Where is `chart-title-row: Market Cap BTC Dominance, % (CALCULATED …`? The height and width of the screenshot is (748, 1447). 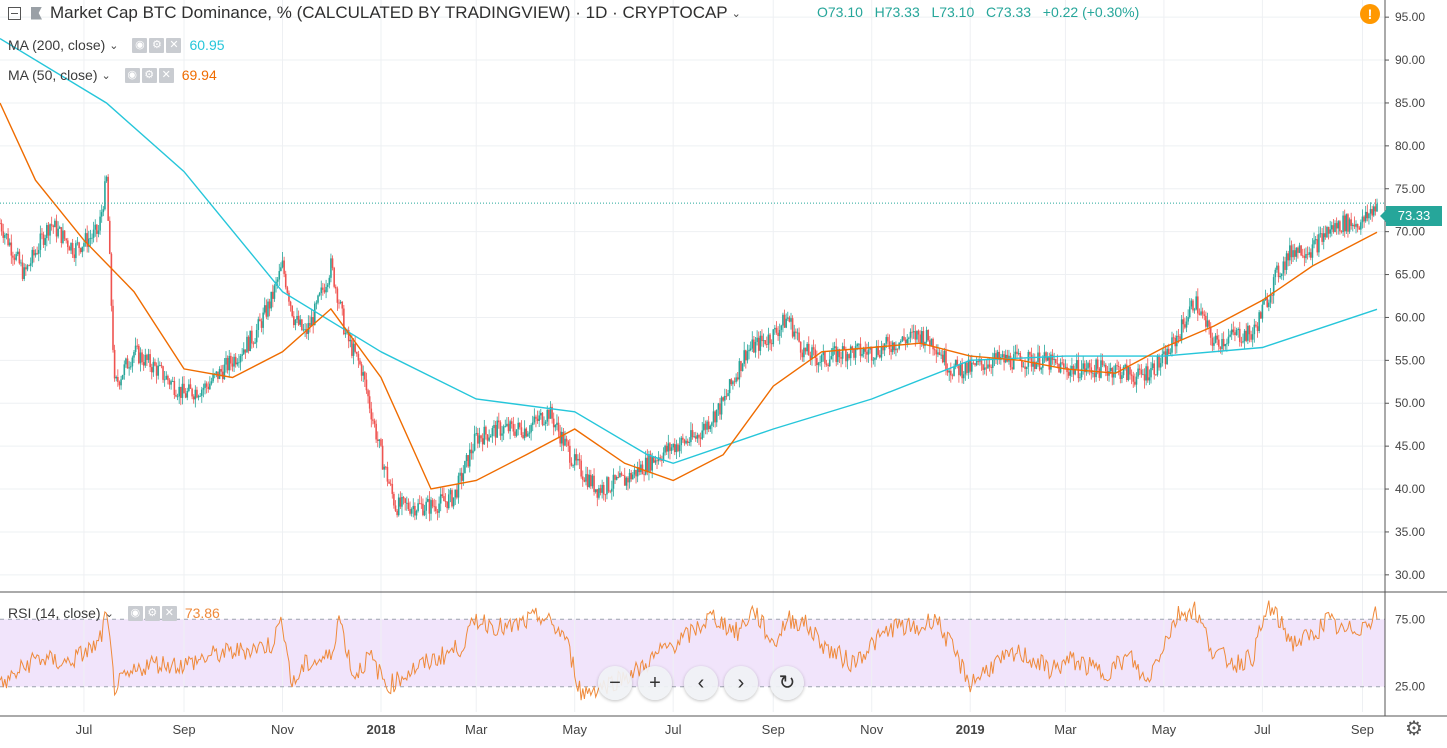 chart-title-row: Market Cap BTC Dominance, % (CALCULATED … is located at coordinates (374, 13).